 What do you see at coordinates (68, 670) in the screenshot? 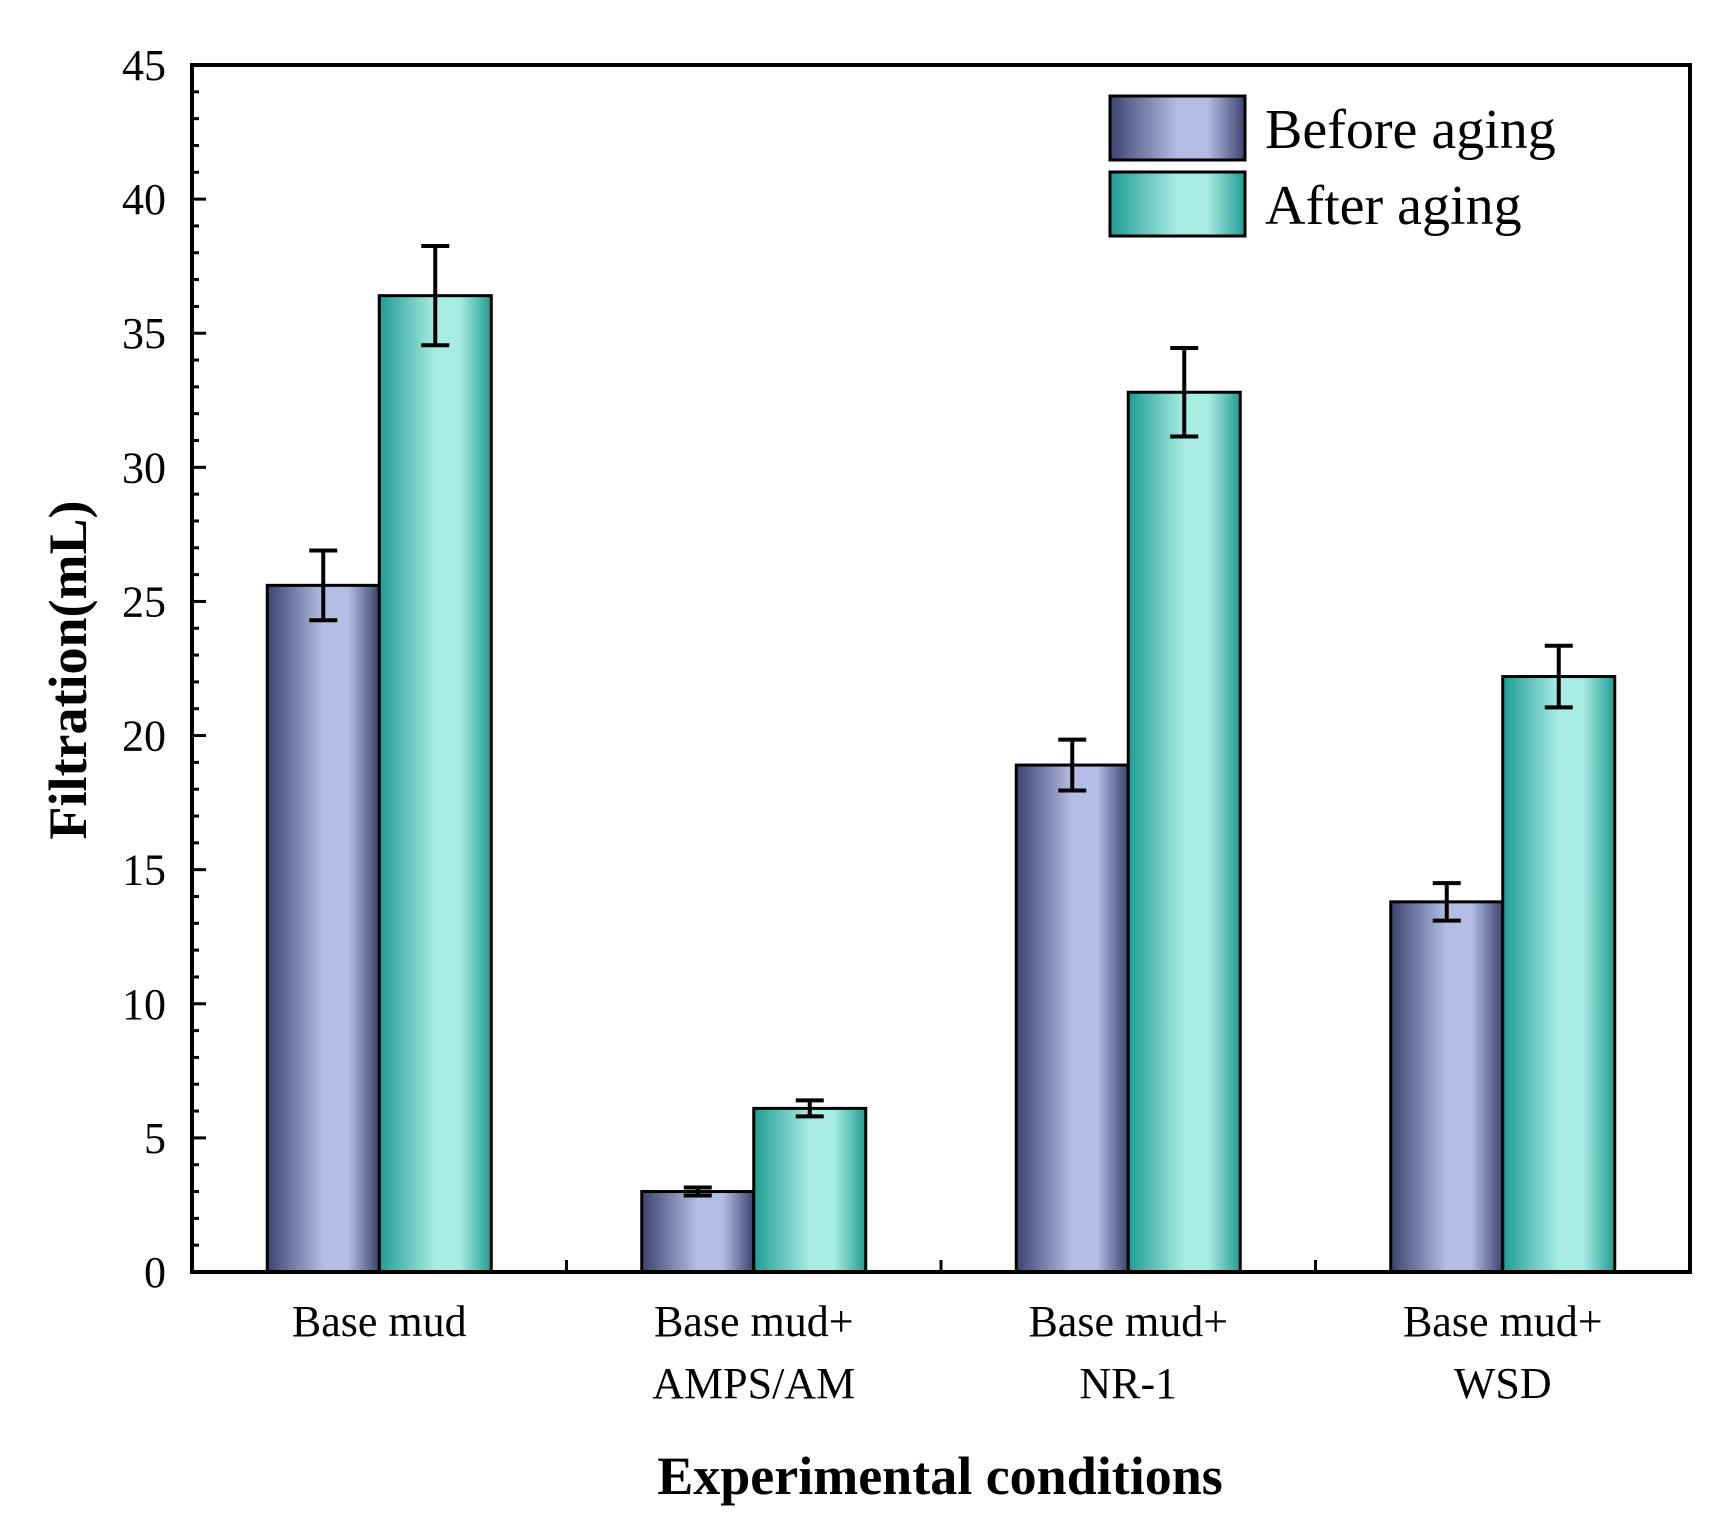
I see `y-axis-title: Filtration(mL)` at bounding box center [68, 670].